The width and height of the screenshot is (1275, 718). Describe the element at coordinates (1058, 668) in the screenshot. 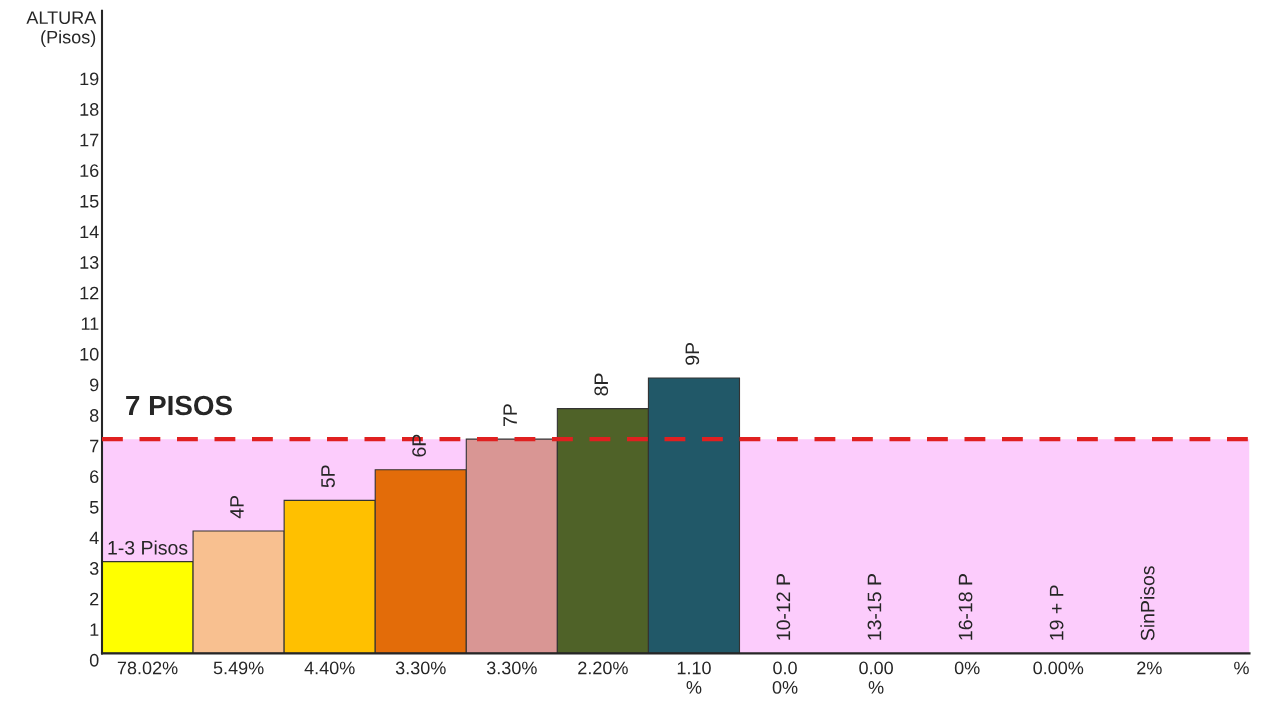

I see `text: 0.00%` at that location.